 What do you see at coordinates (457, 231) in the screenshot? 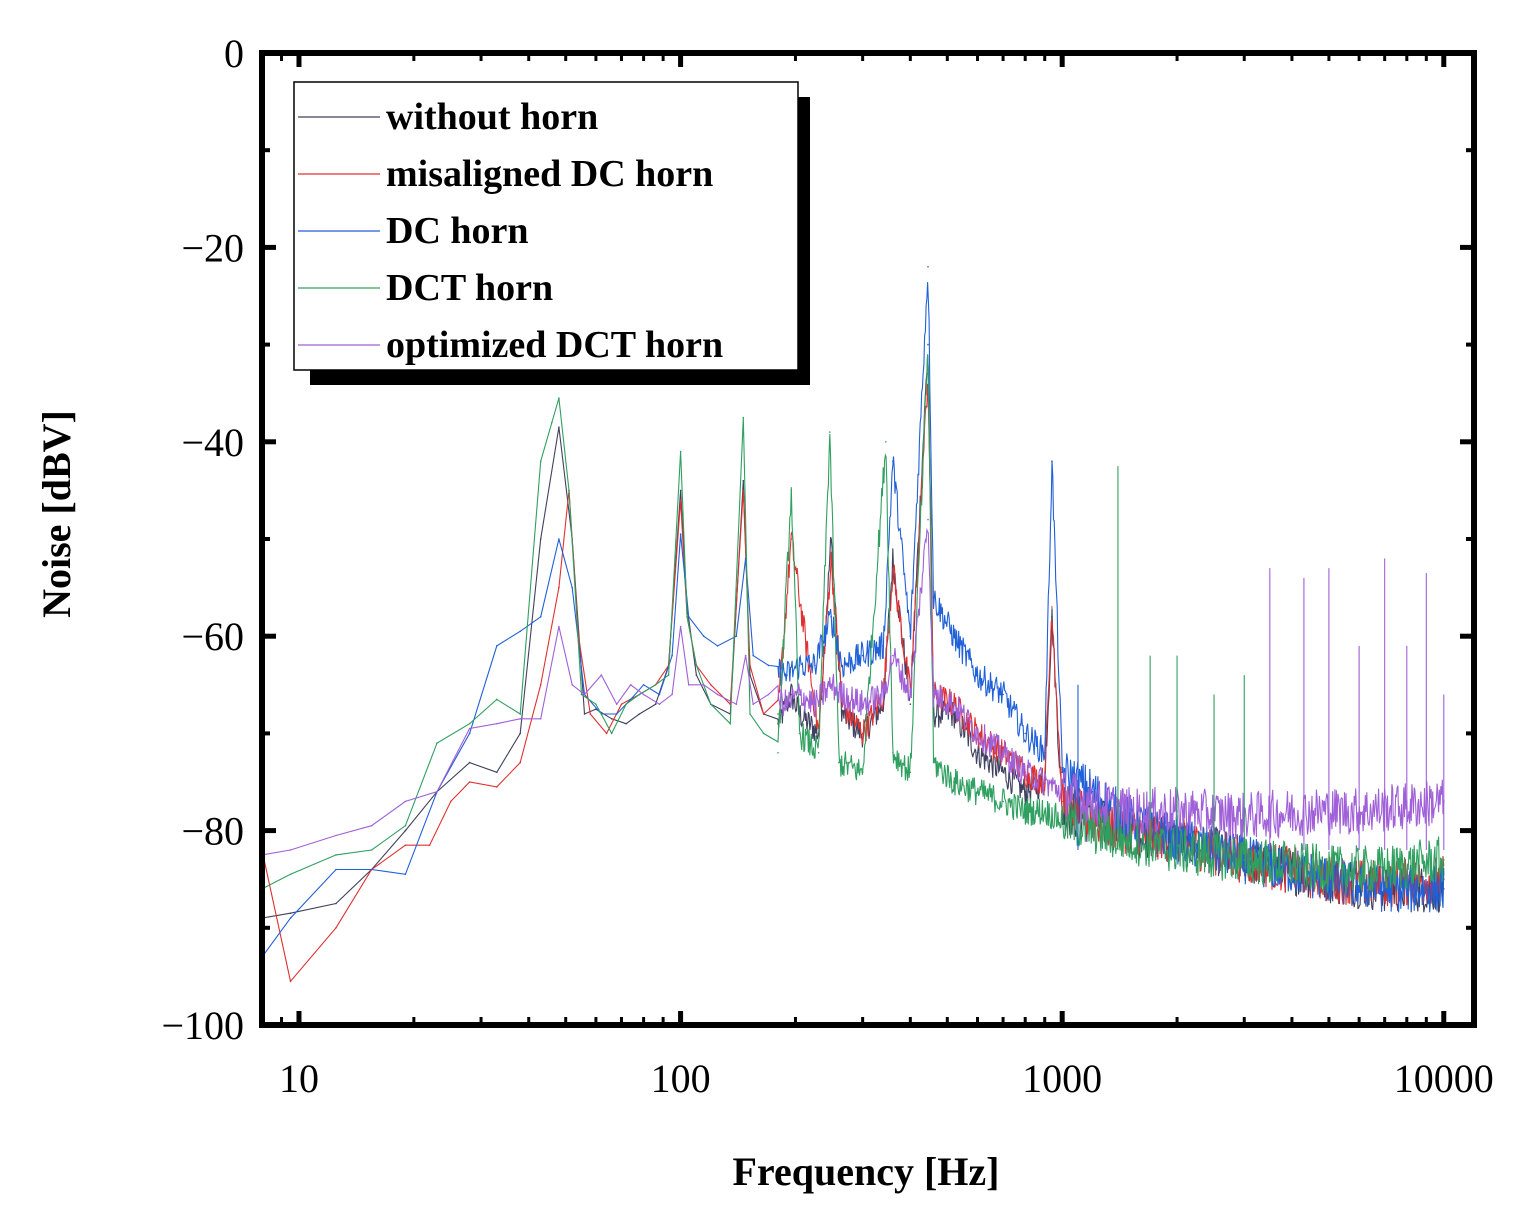
I see `legend-label: DC horn` at bounding box center [457, 231].